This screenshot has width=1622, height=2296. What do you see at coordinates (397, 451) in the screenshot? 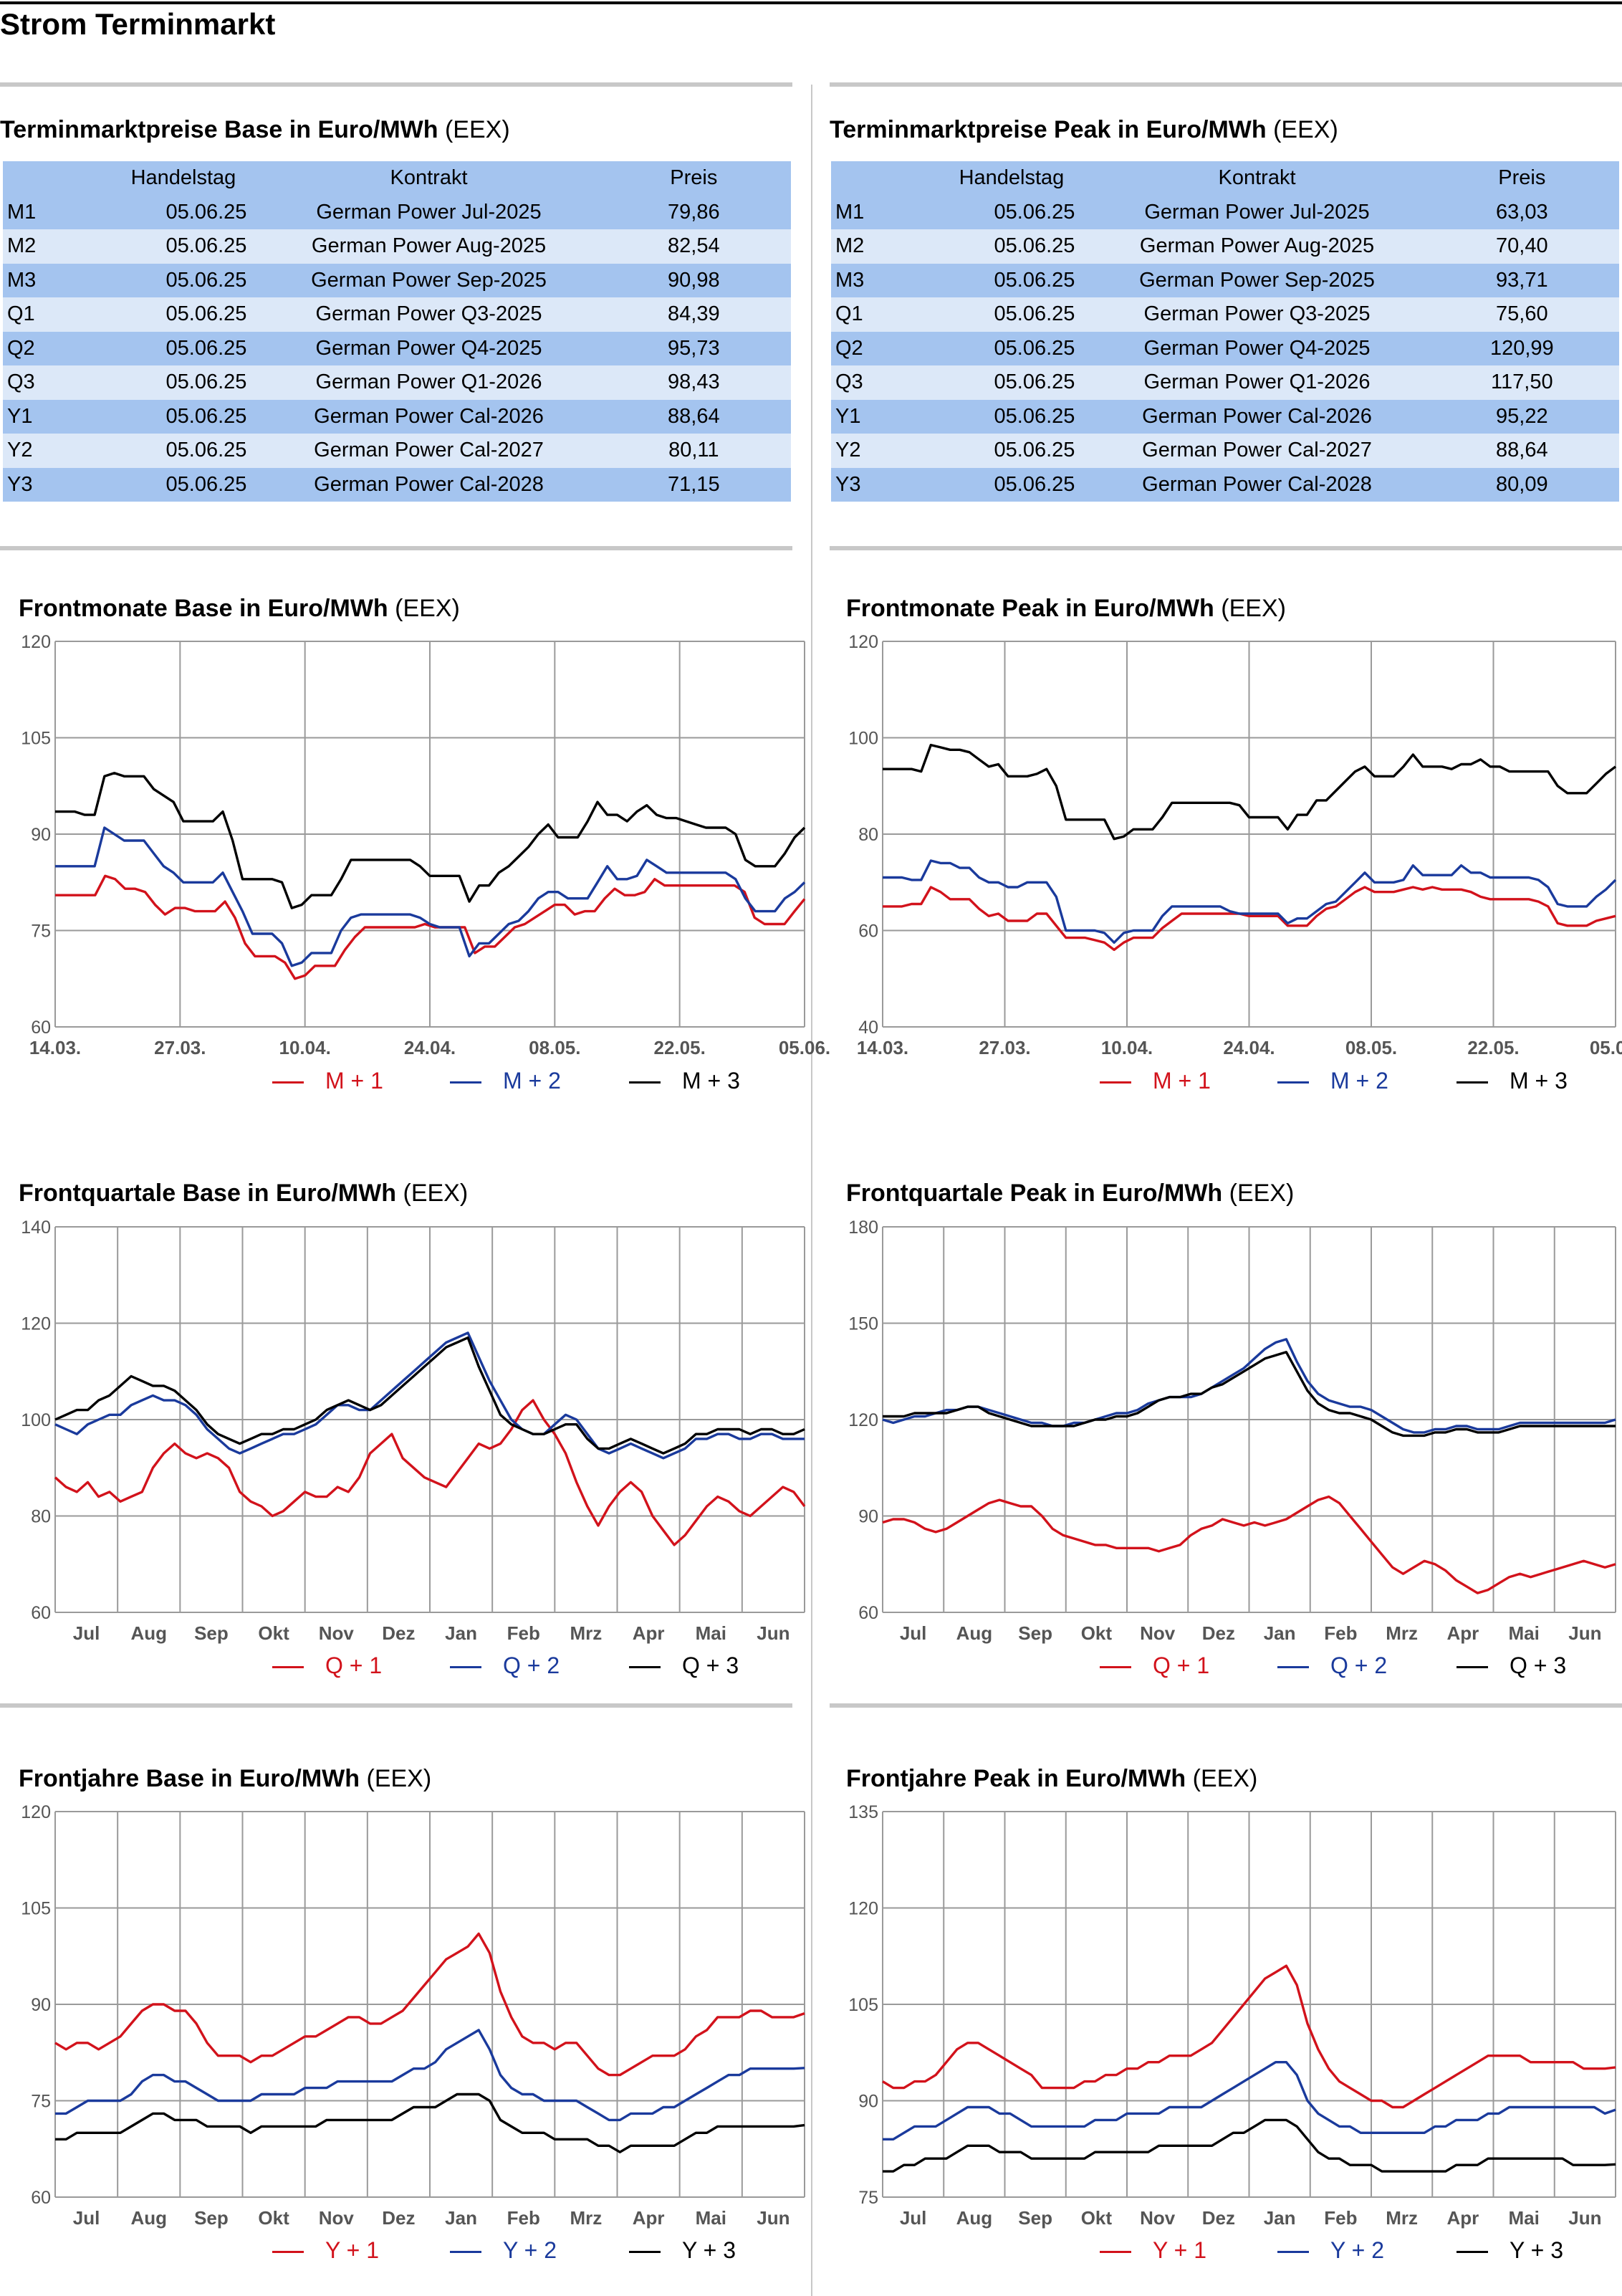
I see `table-row: Y2 05.06.25 German Power Cal-2027 80,11` at bounding box center [397, 451].